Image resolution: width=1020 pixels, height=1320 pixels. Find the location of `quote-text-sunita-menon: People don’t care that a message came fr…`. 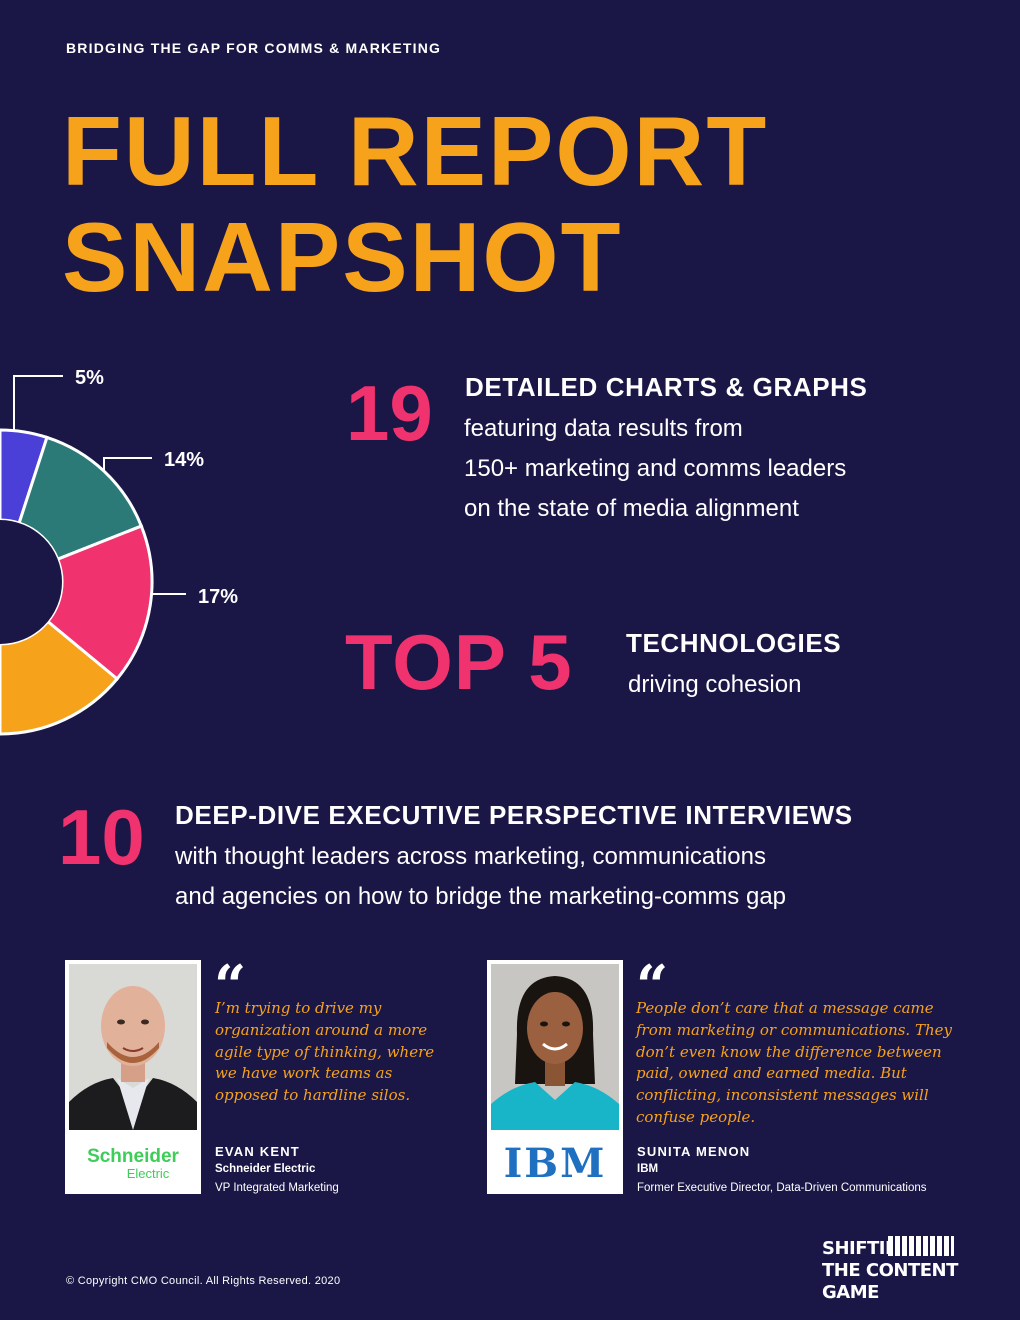

quote-text-sunita-menon: People don’t care that a message came fr… is located at coordinates (794, 1062).